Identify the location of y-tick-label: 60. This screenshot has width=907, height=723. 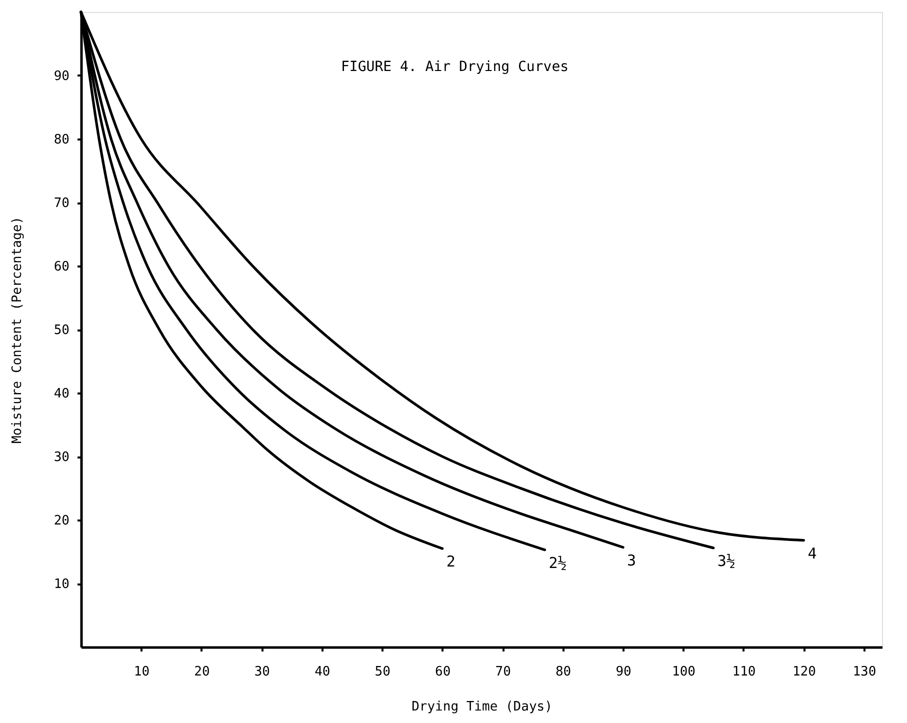
(62, 267).